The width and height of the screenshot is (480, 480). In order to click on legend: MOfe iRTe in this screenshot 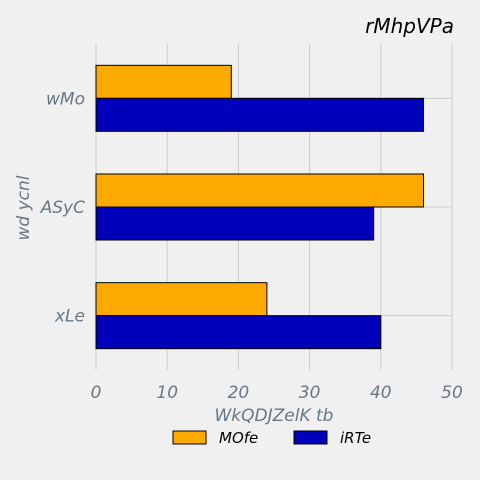, I will do `click(271, 438)`.